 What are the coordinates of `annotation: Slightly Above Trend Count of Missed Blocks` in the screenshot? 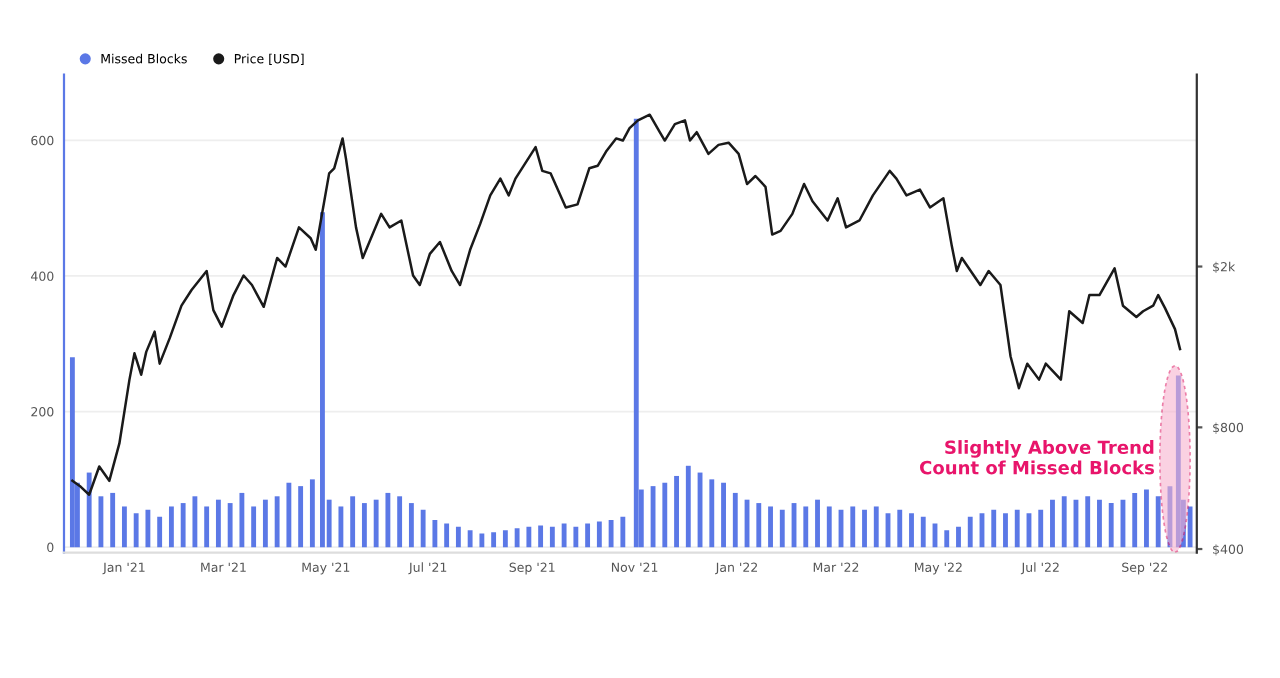 It's located at (1037, 457).